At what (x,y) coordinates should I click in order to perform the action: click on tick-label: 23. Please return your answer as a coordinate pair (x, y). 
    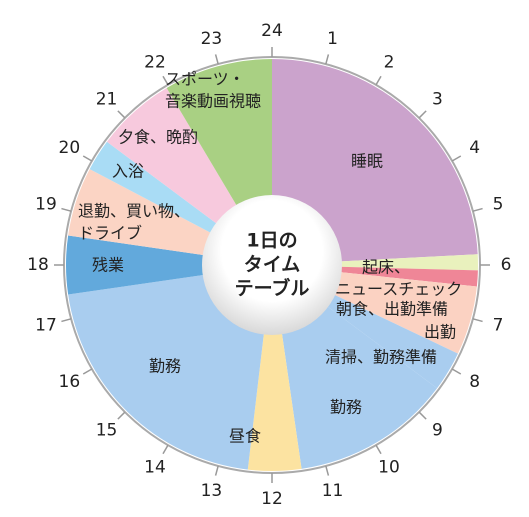
    Looking at the image, I should click on (212, 39).